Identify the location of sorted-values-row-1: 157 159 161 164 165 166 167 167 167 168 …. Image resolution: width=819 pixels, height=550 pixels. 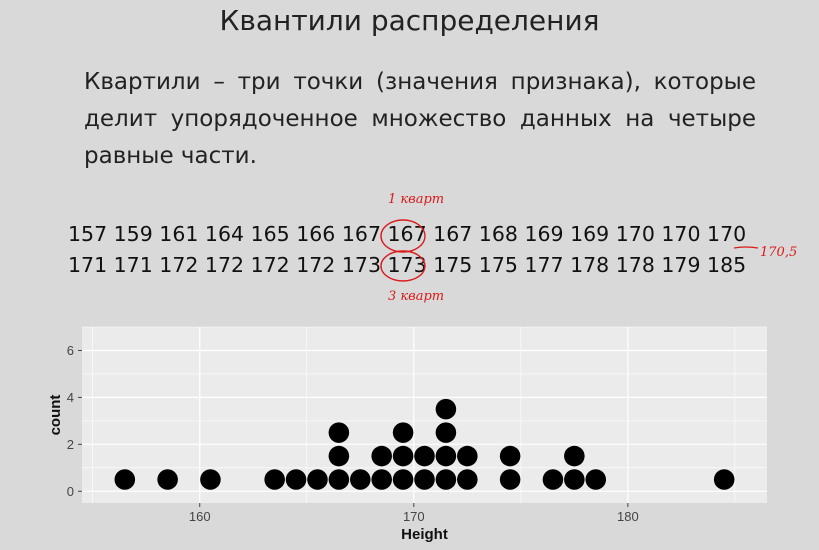
(407, 234).